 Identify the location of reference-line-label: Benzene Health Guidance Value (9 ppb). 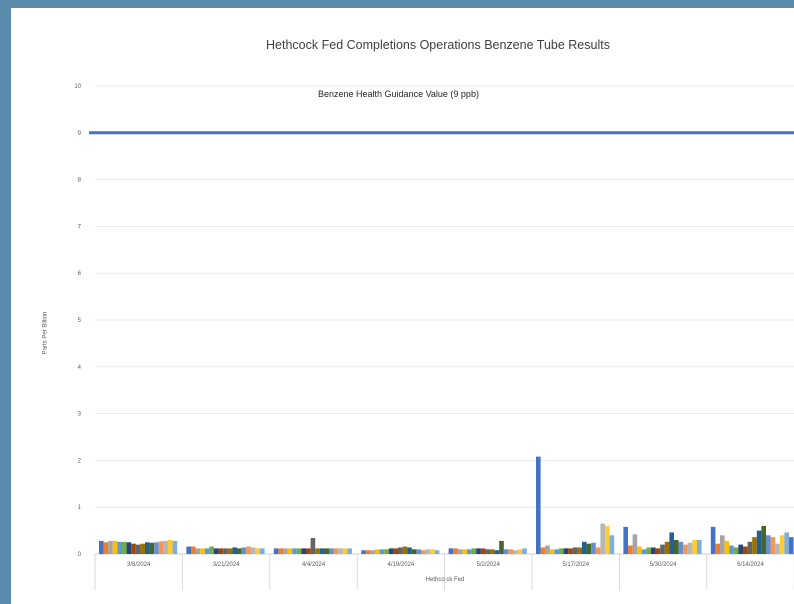
(398, 94).